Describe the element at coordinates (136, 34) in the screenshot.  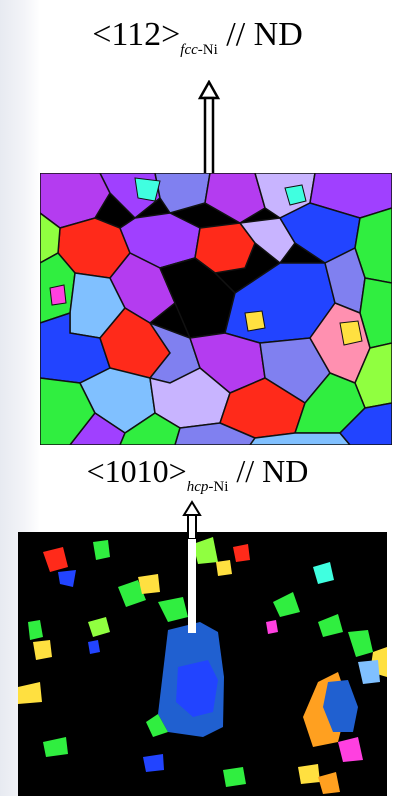
I see `top-label-prefix: <112>` at that location.